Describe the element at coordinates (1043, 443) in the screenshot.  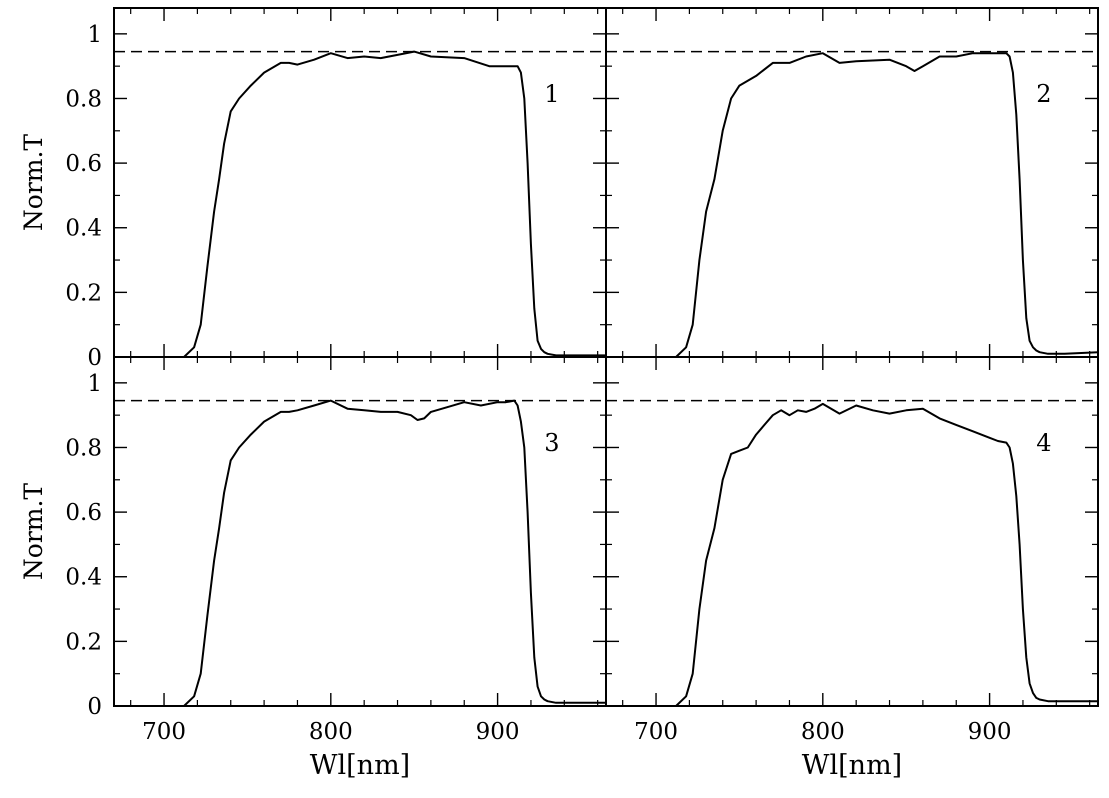
I see `panel-number-label: 4` at that location.